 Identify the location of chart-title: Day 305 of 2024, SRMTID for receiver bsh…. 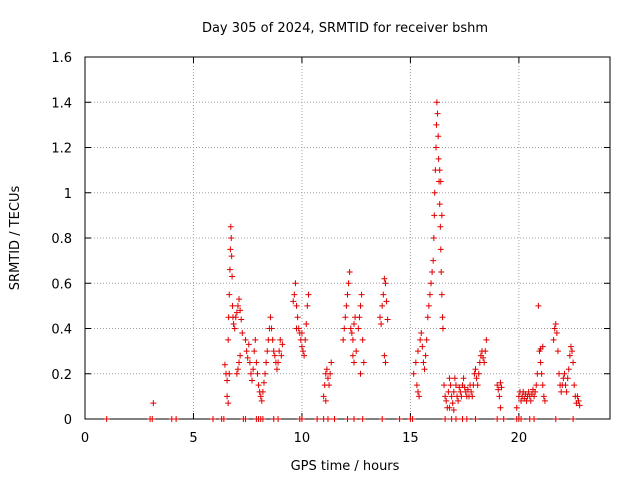
(345, 28).